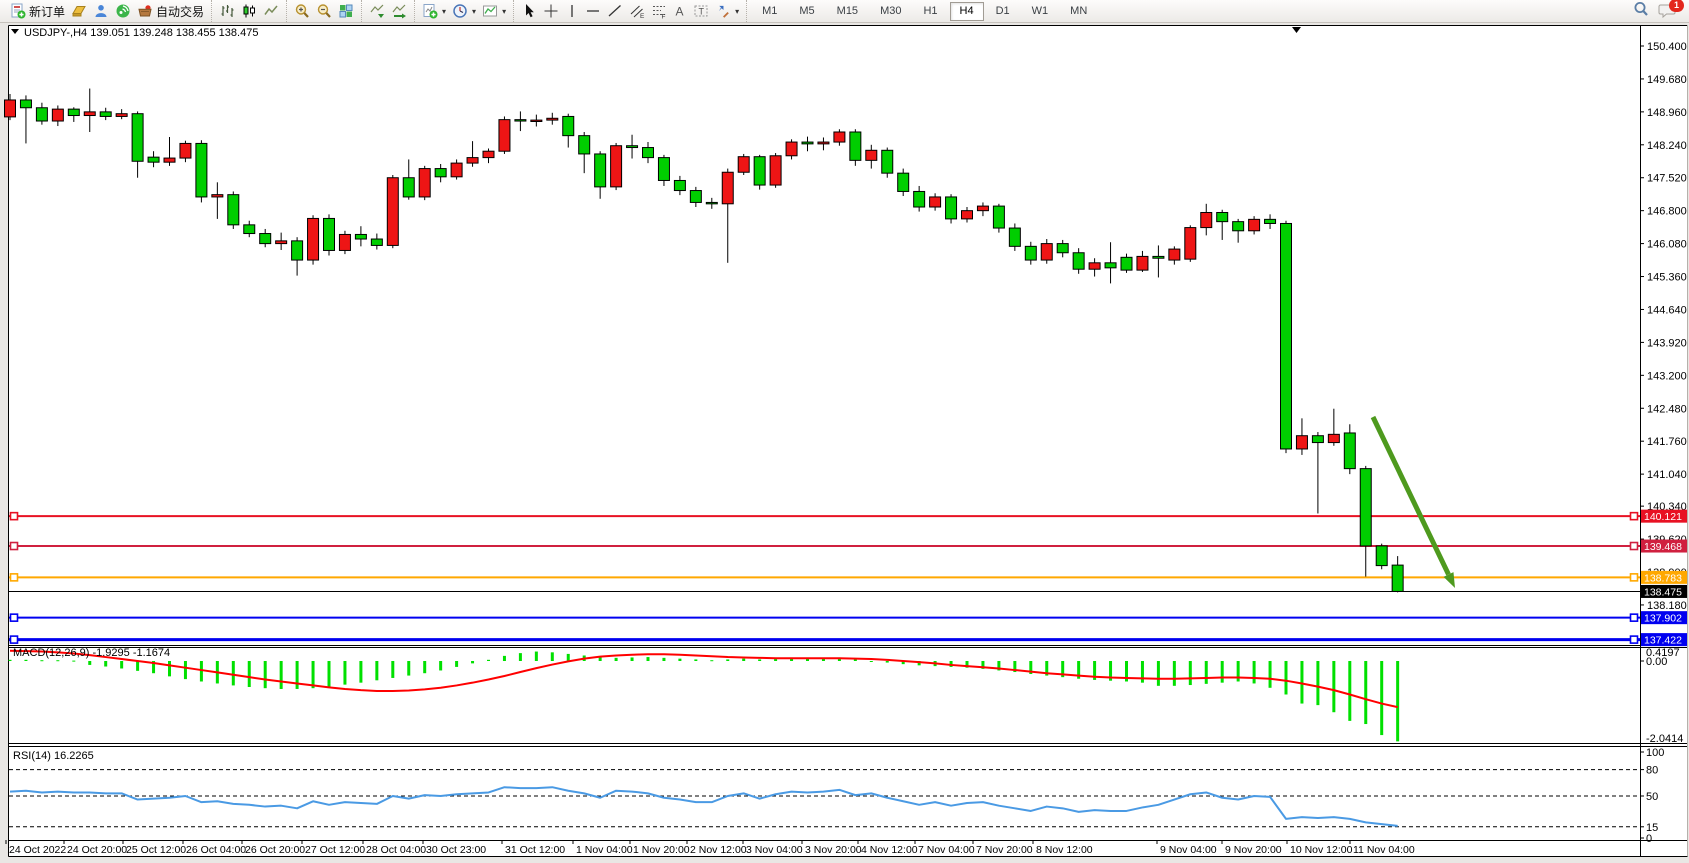  What do you see at coordinates (271, 11) in the screenshot?
I see `line-chart-button` at bounding box center [271, 11].